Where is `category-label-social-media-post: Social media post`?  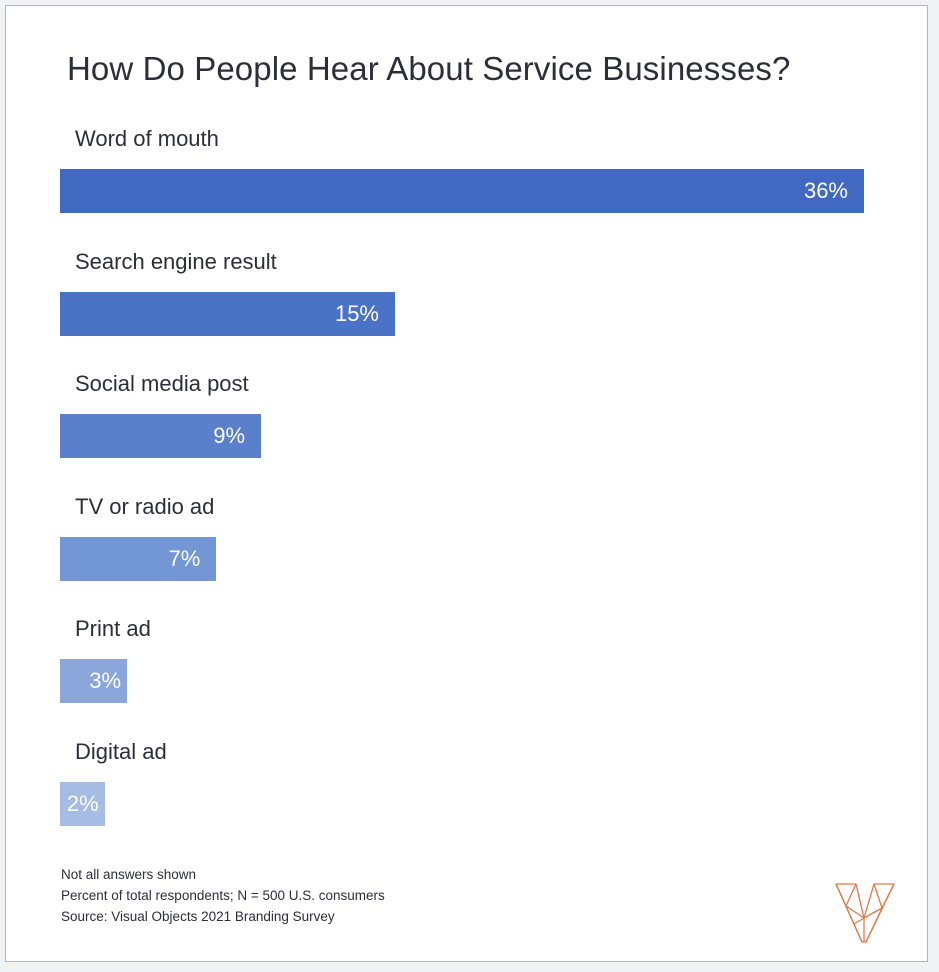
category-label-social-media-post: Social media post is located at coordinates (162, 383).